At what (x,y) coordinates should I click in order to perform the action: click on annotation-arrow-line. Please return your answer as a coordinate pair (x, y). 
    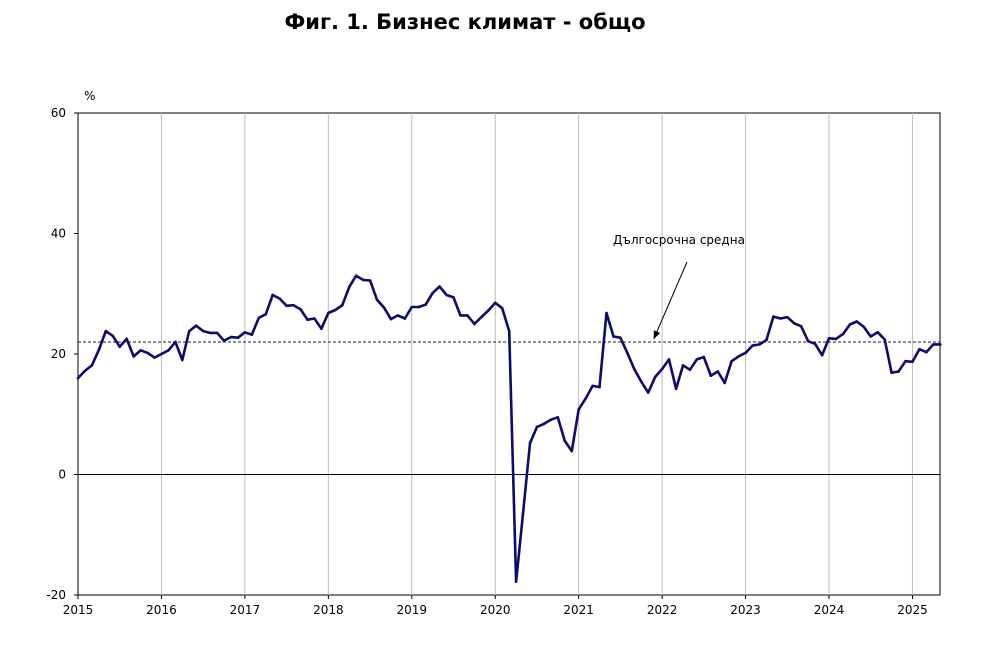
    Looking at the image, I should click on (670, 300).